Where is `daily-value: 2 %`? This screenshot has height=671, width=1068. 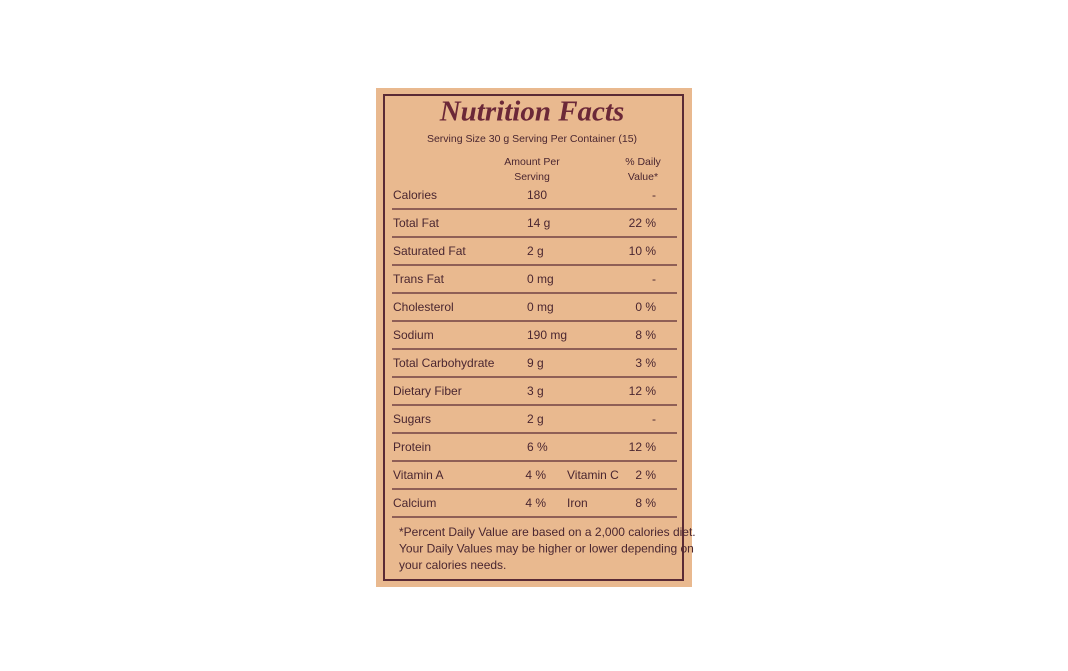 daily-value: 2 % is located at coordinates (645, 475).